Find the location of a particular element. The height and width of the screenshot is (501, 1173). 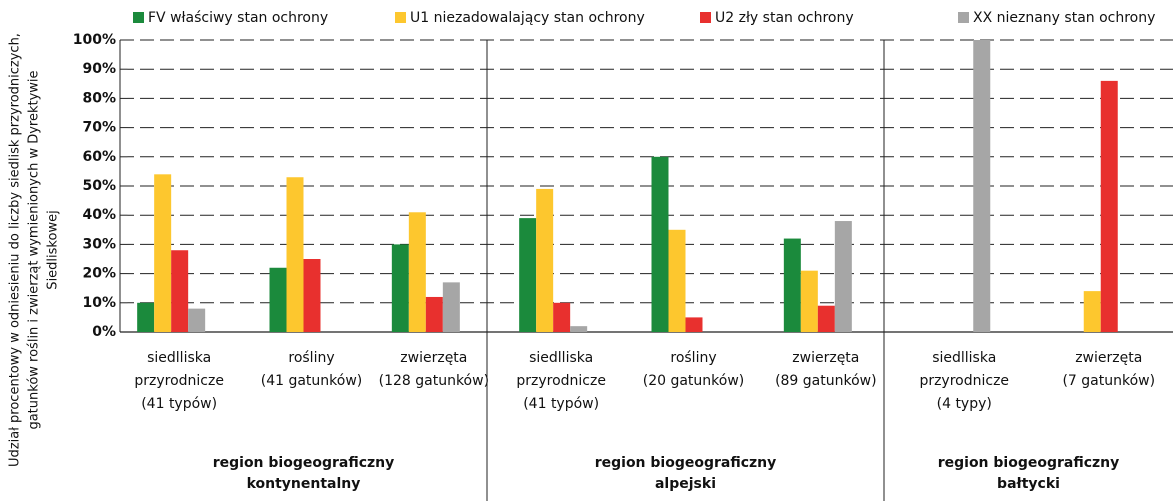

y-tick-label: 90% is located at coordinates (99, 69).